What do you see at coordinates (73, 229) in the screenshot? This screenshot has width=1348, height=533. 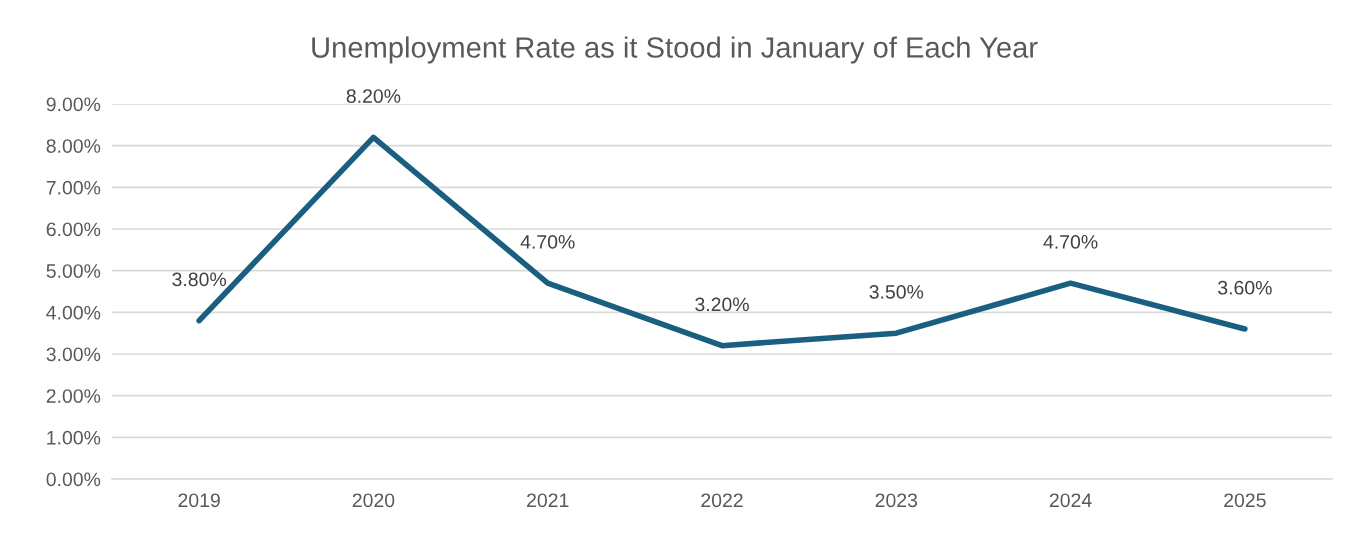 I see `y-tick-label: 6.00%` at bounding box center [73, 229].